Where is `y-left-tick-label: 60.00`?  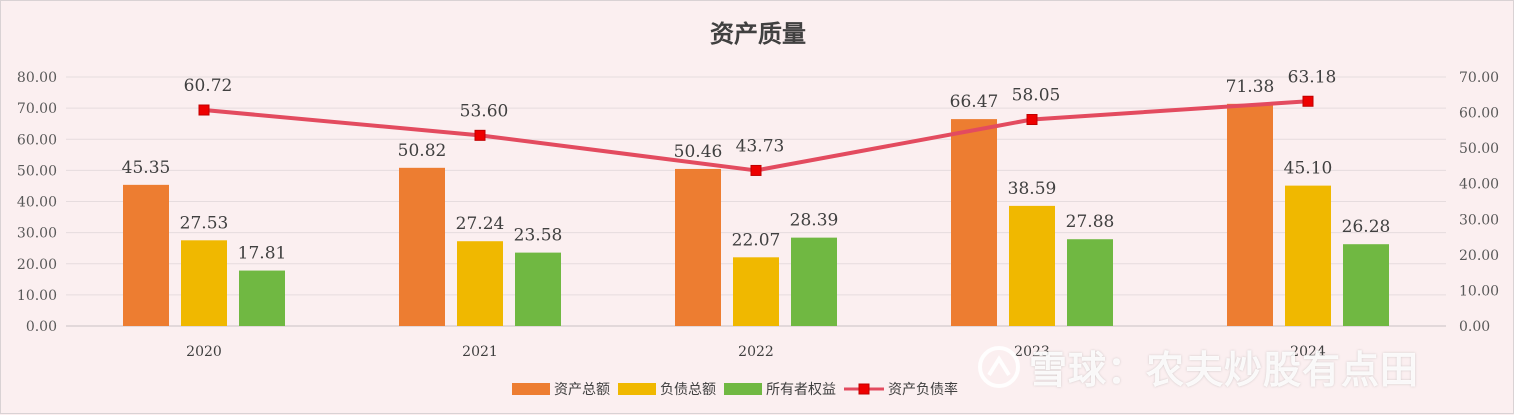 y-left-tick-label: 60.00 is located at coordinates (37, 140).